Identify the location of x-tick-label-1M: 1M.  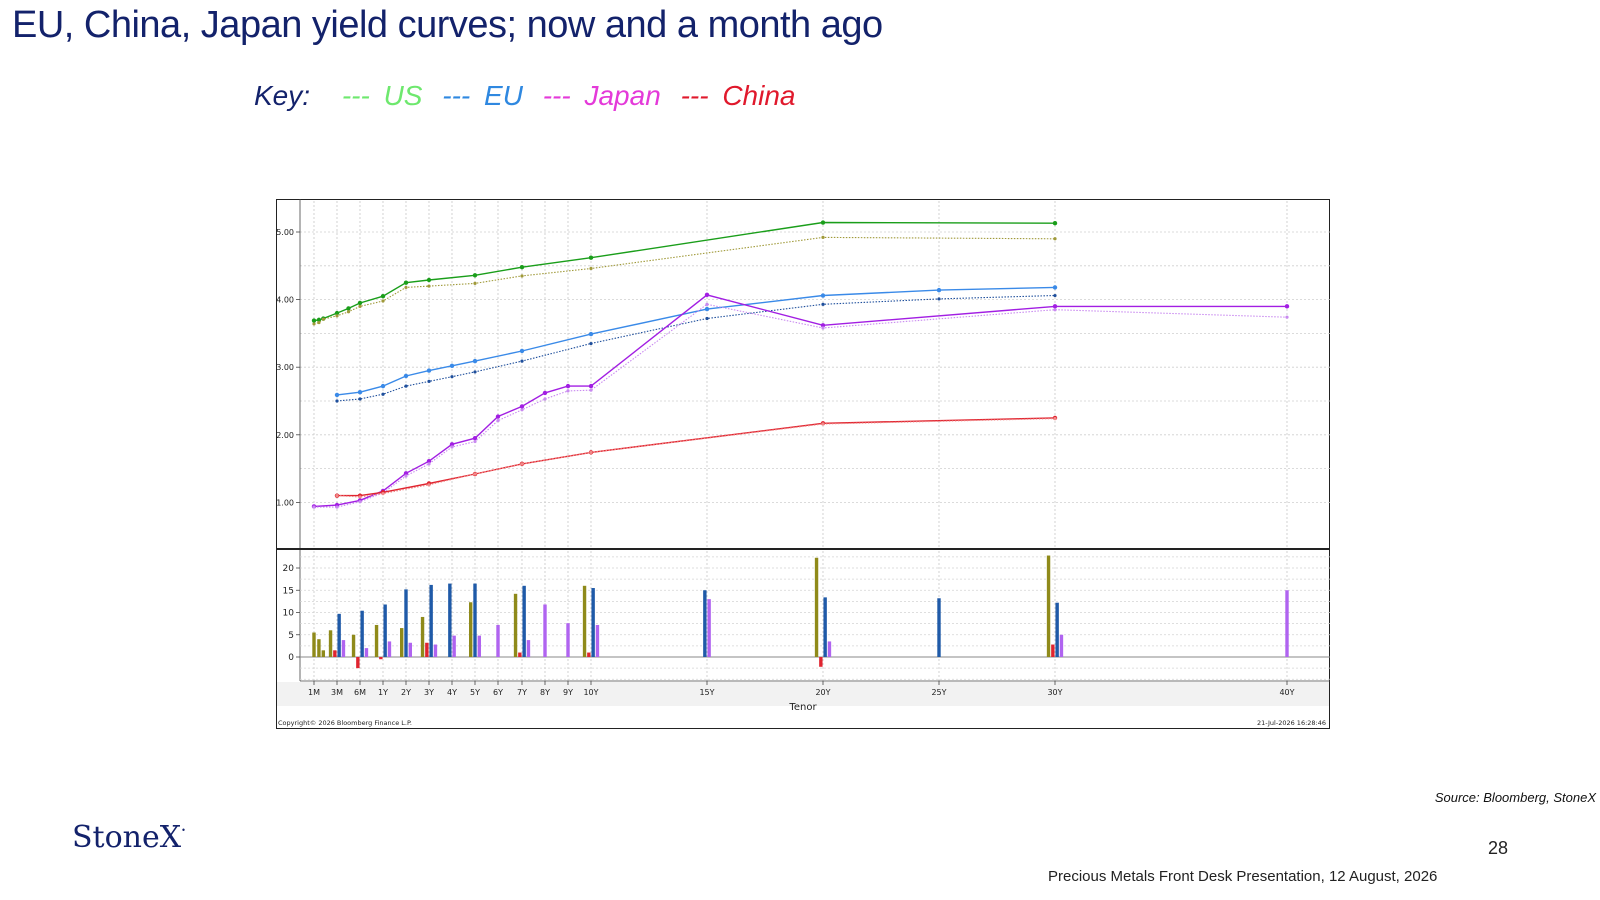
(314, 692).